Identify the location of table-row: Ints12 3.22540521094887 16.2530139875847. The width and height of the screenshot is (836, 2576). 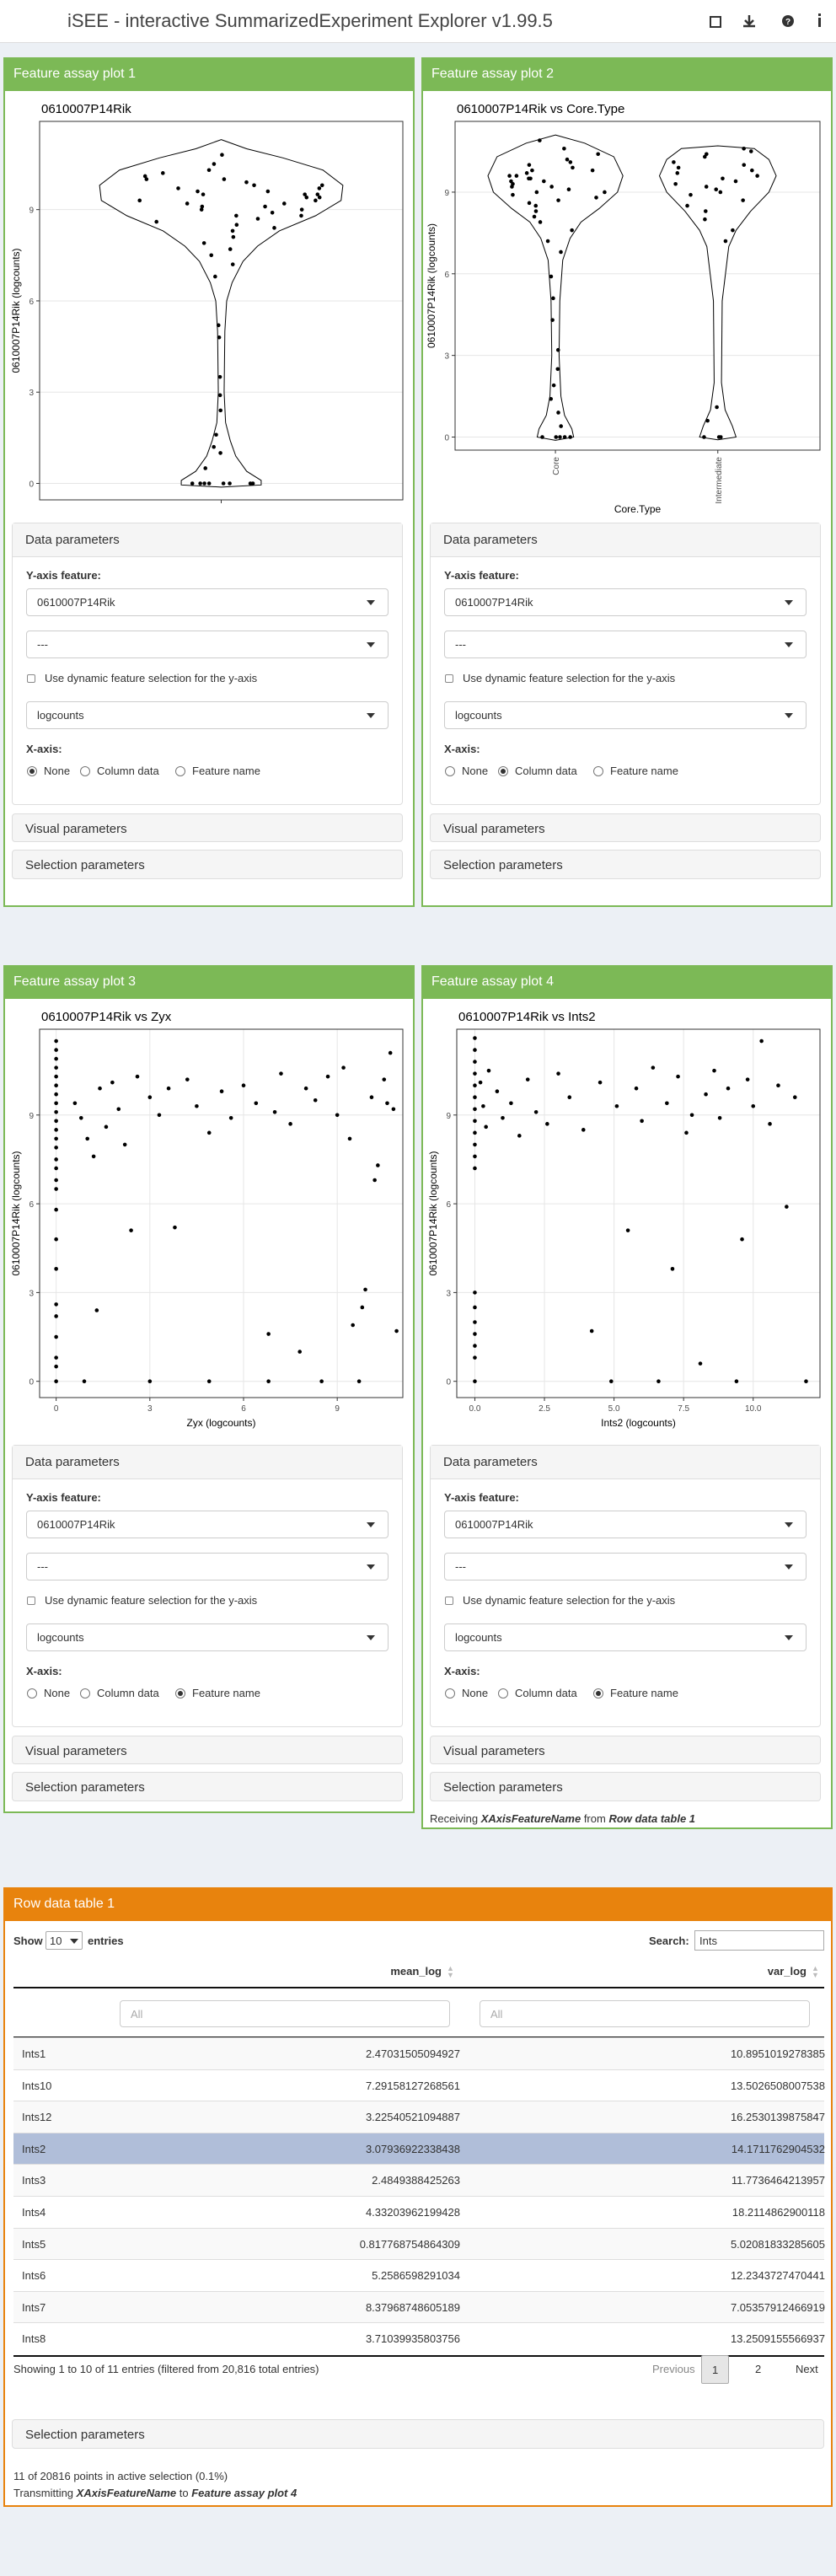
(419, 2117).